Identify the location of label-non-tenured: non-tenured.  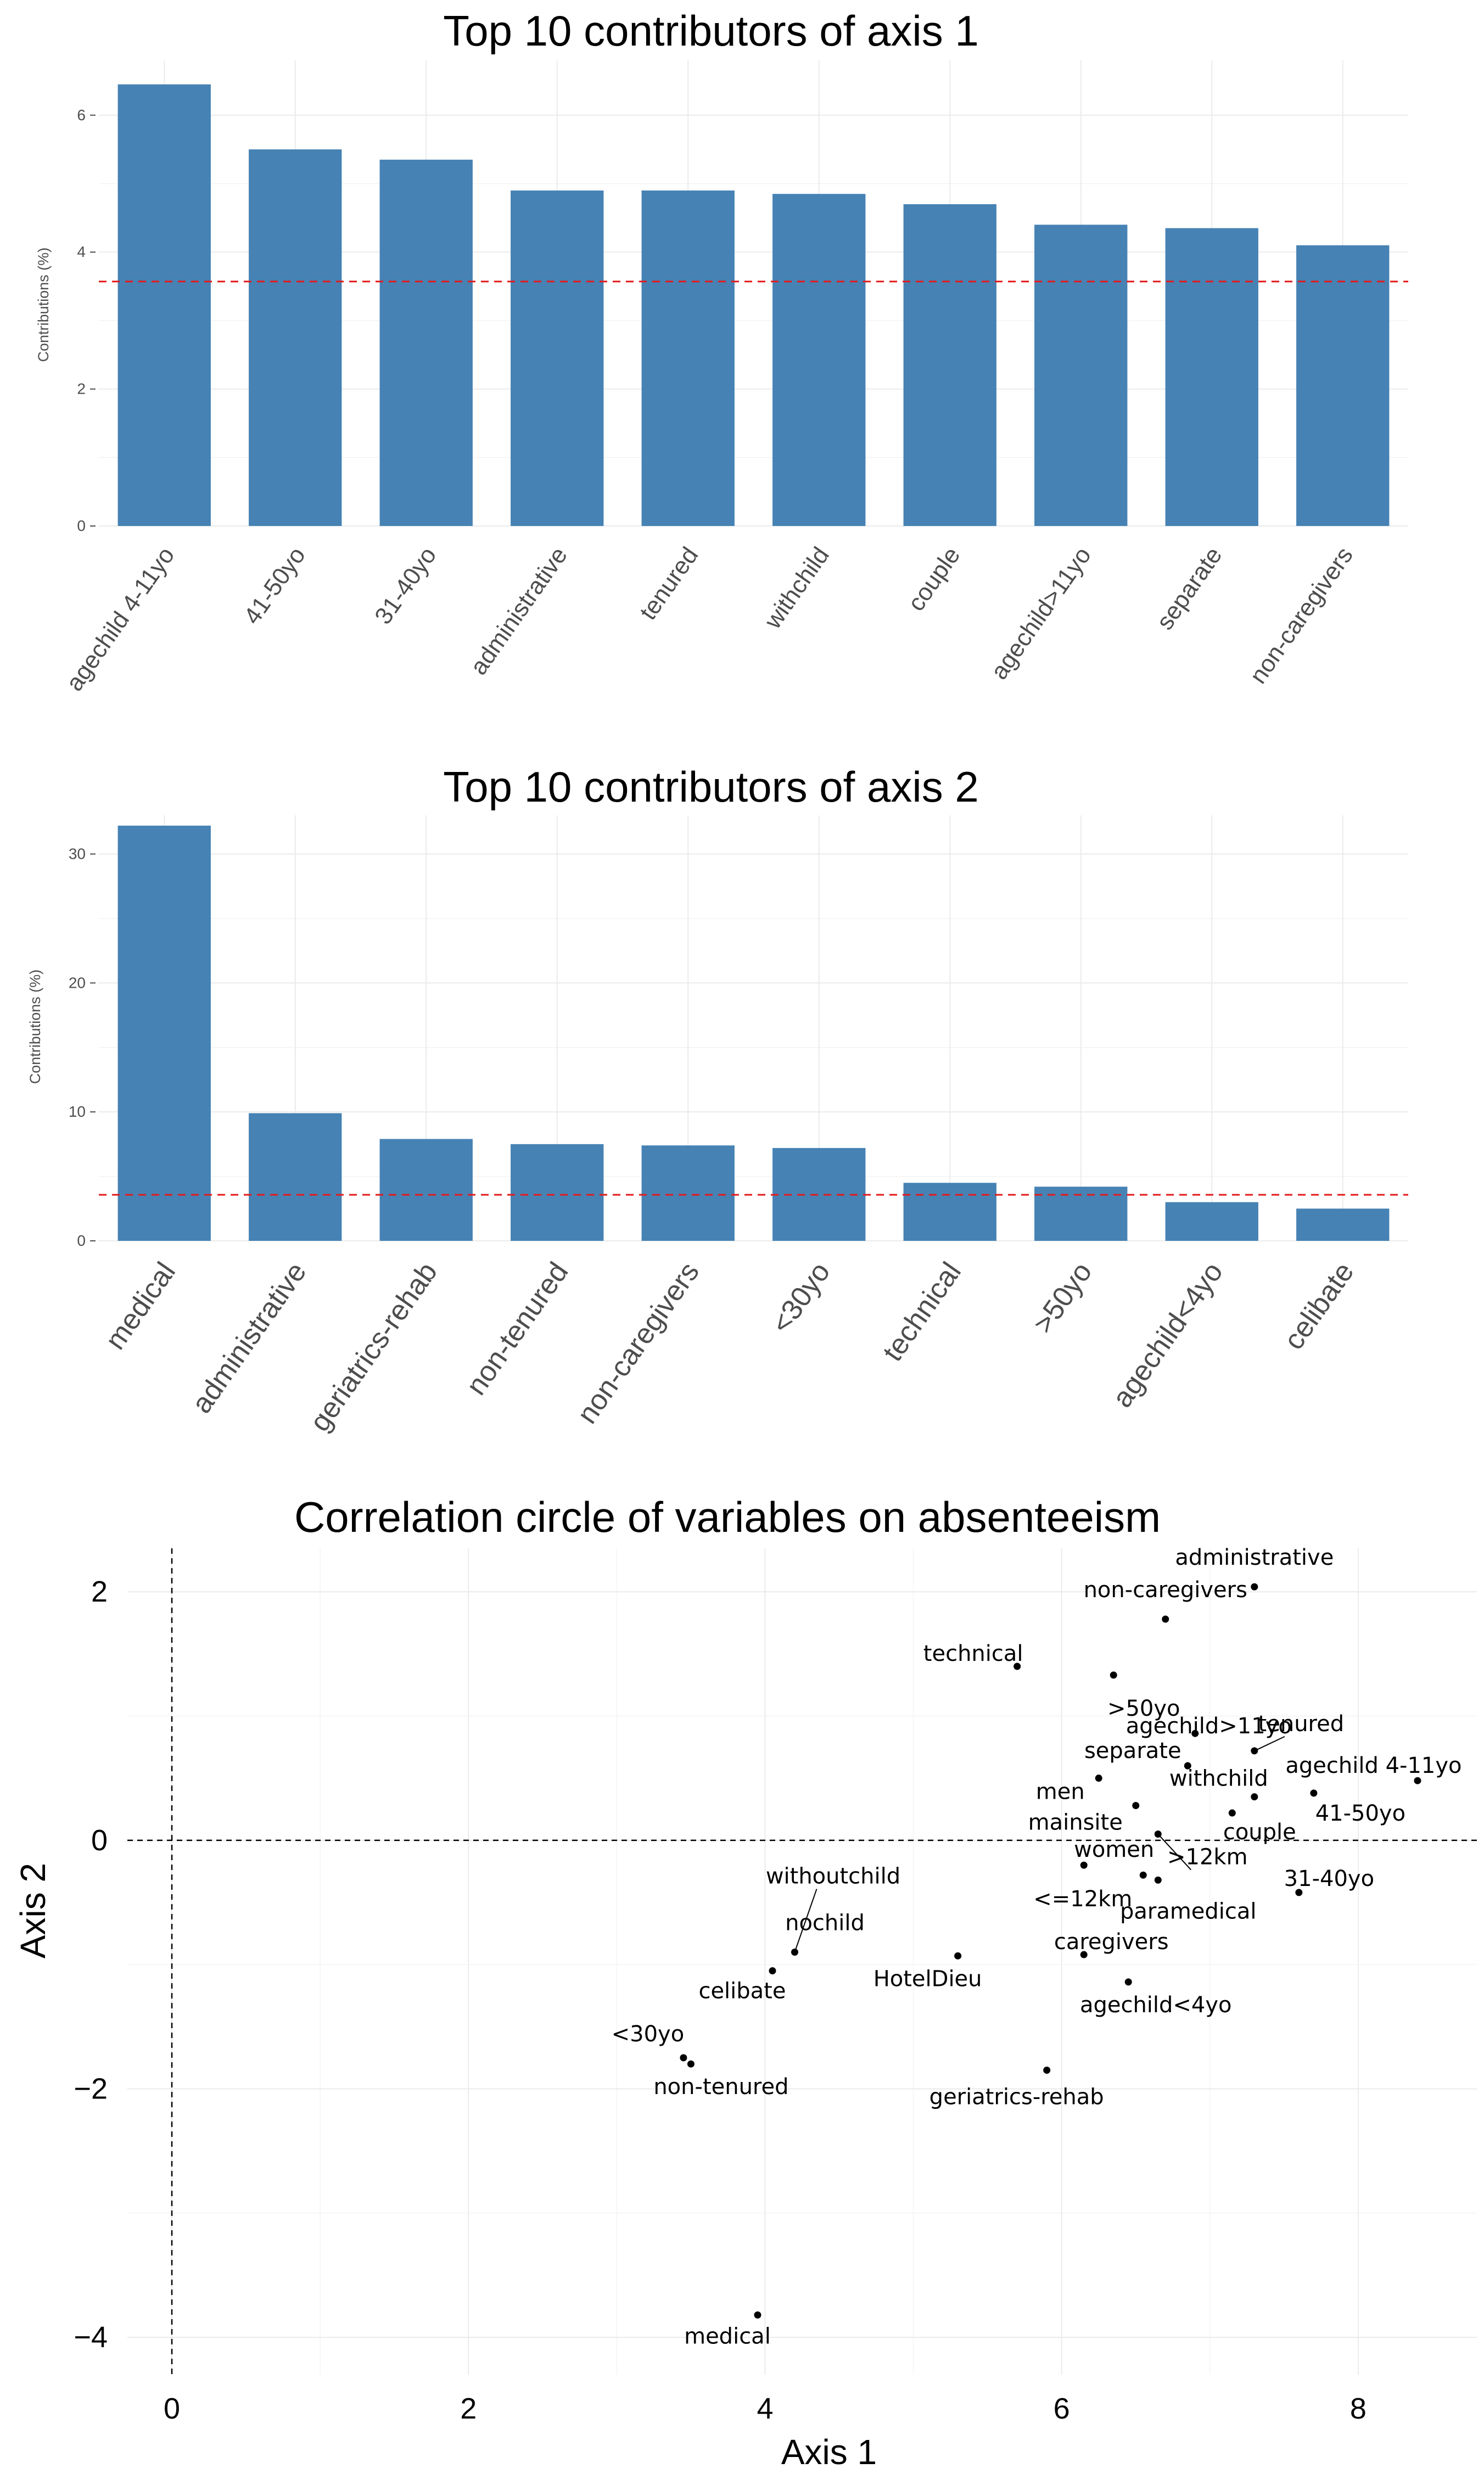
(721, 2087).